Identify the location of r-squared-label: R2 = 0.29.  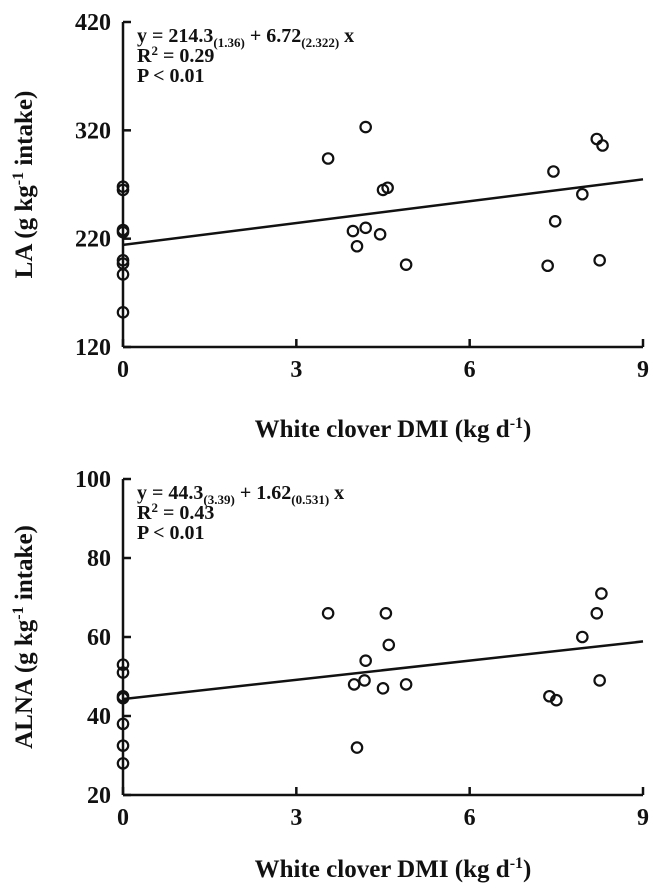
(175, 55).